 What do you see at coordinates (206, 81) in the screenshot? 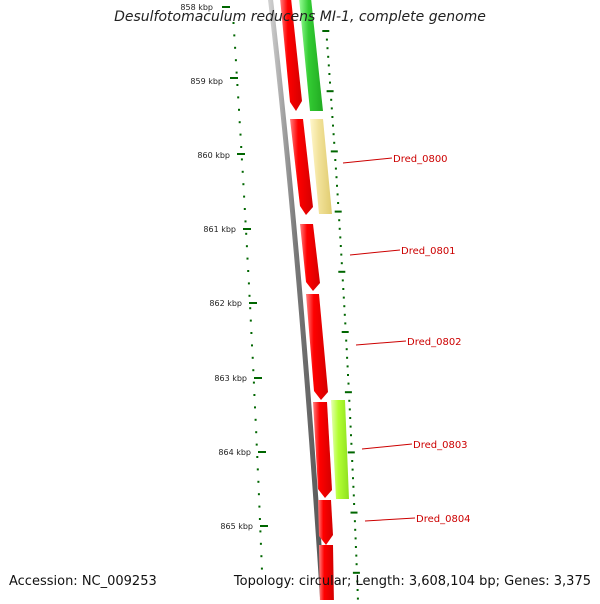
I see `tick-label: 859 kbp` at bounding box center [206, 81].